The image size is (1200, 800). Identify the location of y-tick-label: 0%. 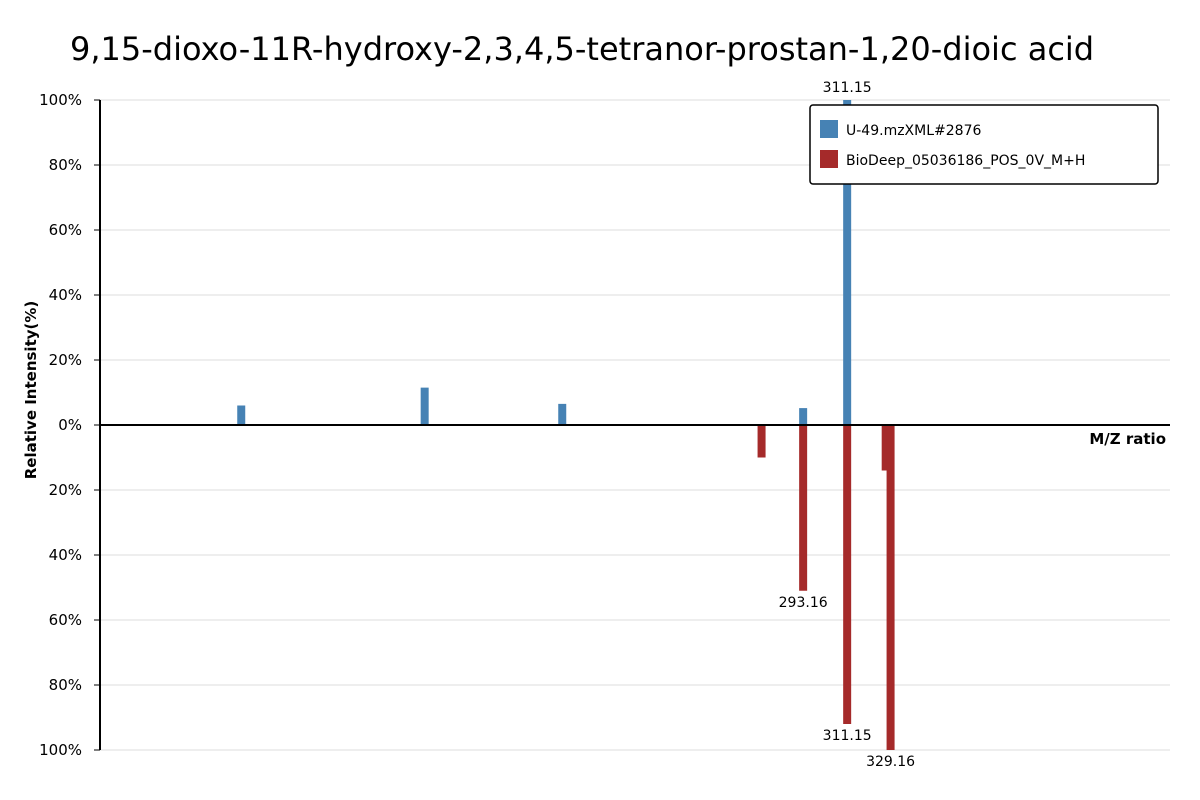
(70, 425).